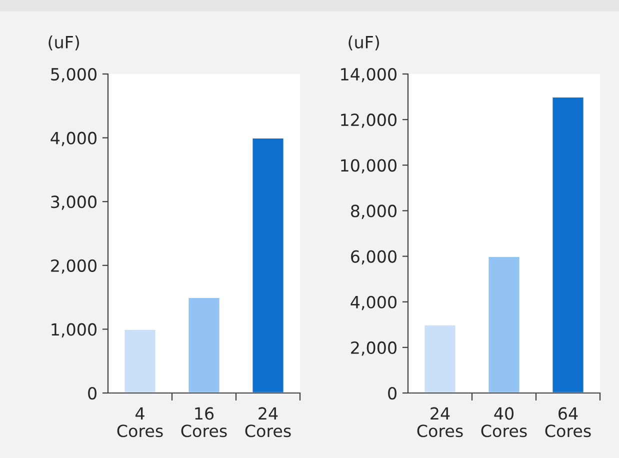  Describe the element at coordinates (74, 330) in the screenshot. I see `y-tick-label: 1,000` at that location.